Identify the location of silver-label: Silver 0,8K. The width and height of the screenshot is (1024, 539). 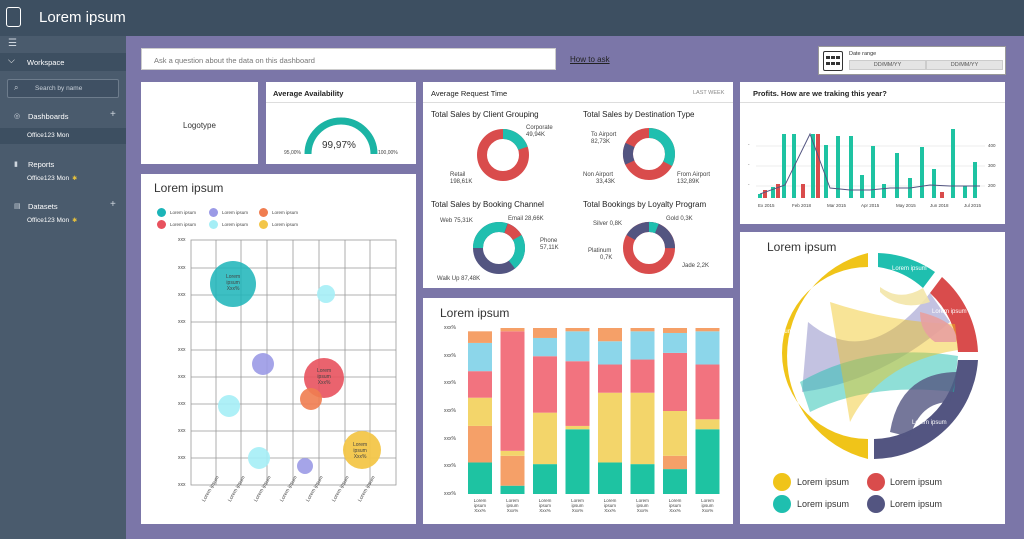
(608, 224).